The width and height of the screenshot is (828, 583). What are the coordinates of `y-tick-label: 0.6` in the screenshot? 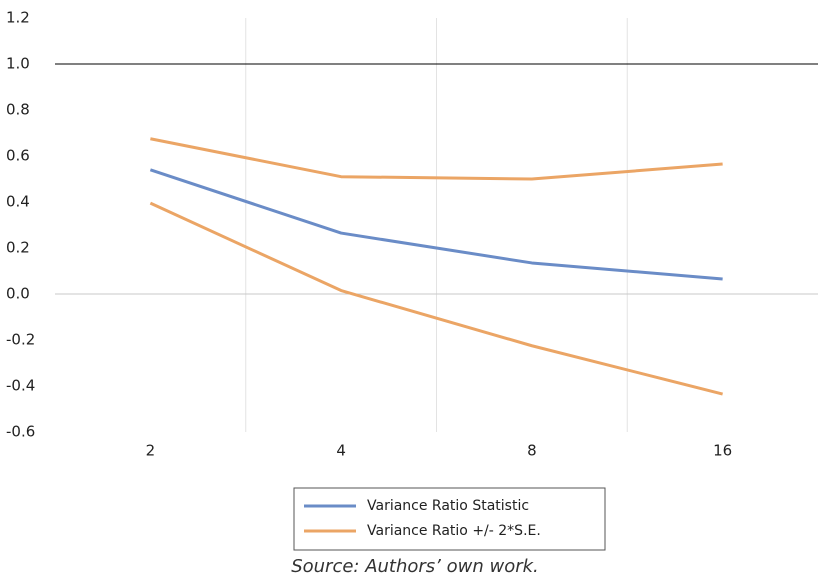 It's located at (18, 156).